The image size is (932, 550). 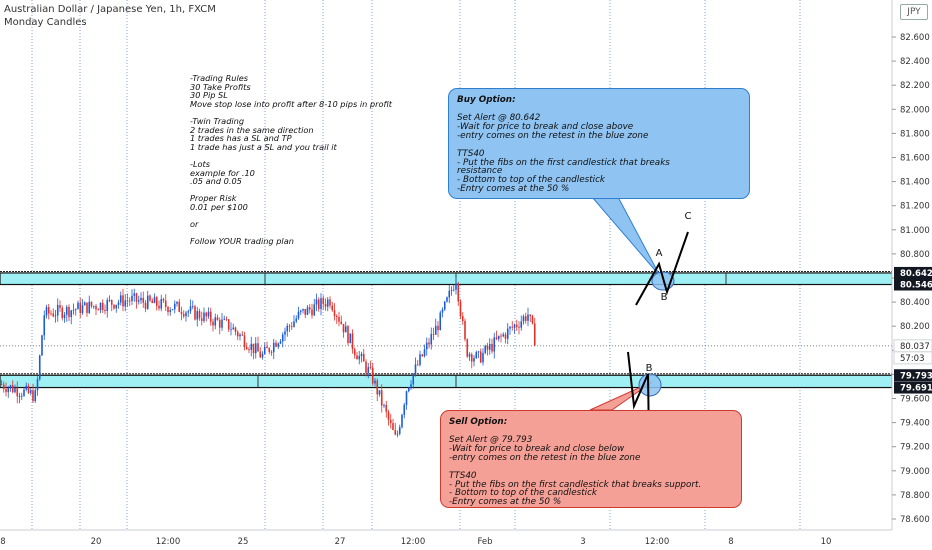 I want to click on y-tick-label: 82.200, so click(x=915, y=86).